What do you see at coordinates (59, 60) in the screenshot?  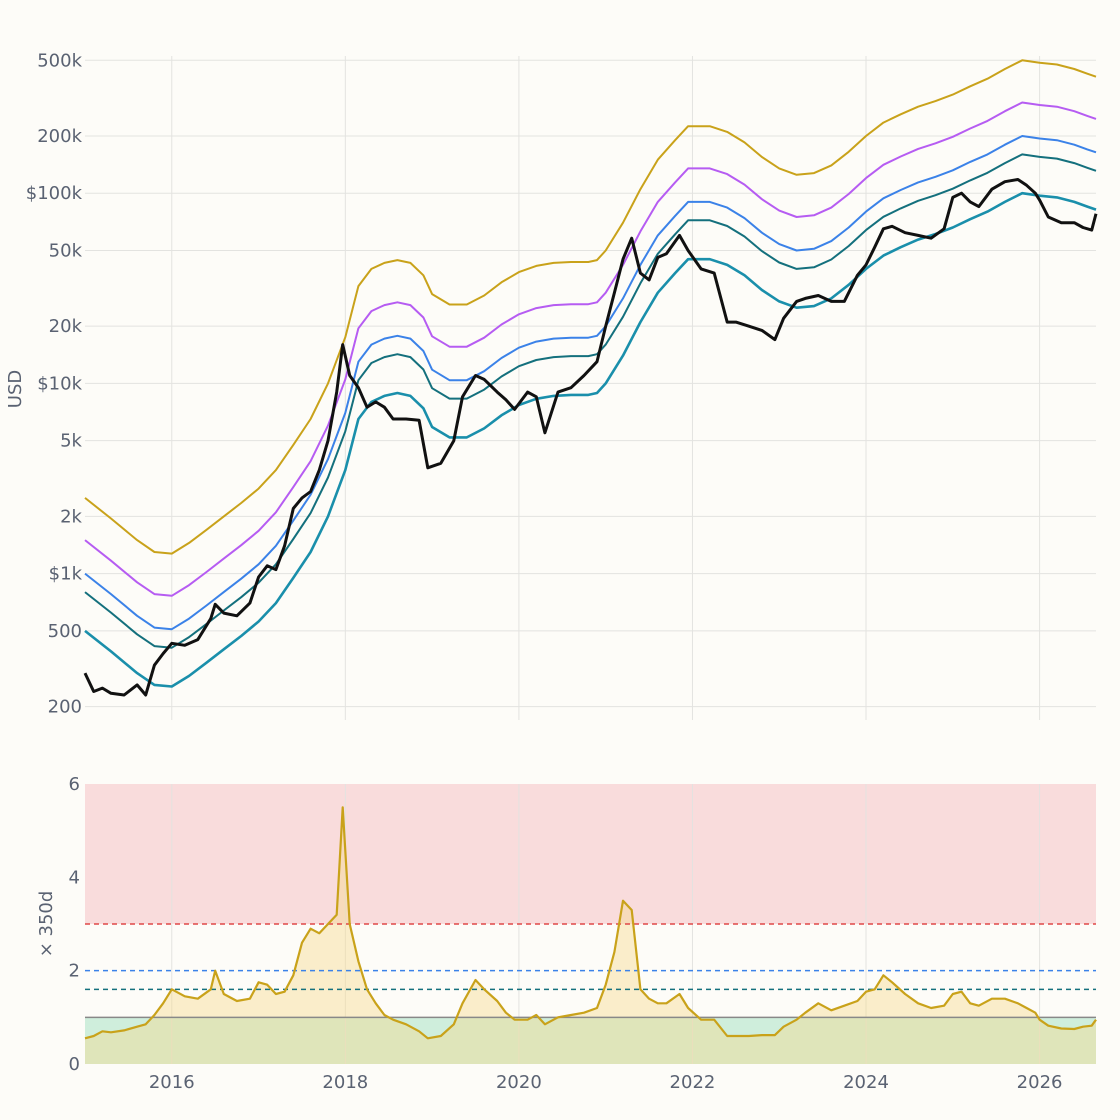 I see `price-y-tick-label: 500k` at bounding box center [59, 60].